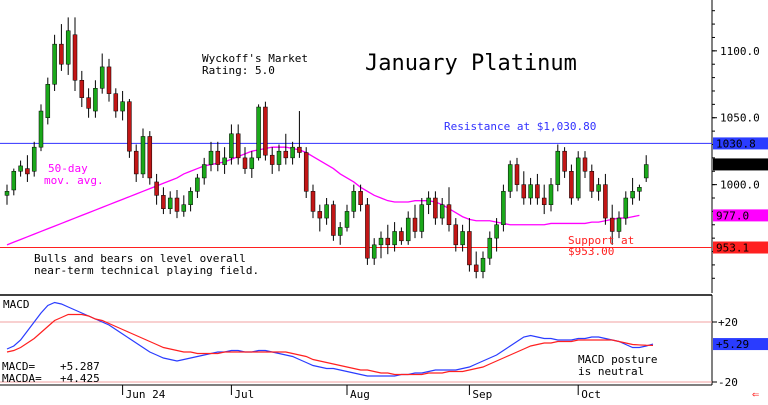 Image resolution: width=768 pixels, height=405 pixels. I want to click on macd-readout-value: +5.287, so click(80, 366).